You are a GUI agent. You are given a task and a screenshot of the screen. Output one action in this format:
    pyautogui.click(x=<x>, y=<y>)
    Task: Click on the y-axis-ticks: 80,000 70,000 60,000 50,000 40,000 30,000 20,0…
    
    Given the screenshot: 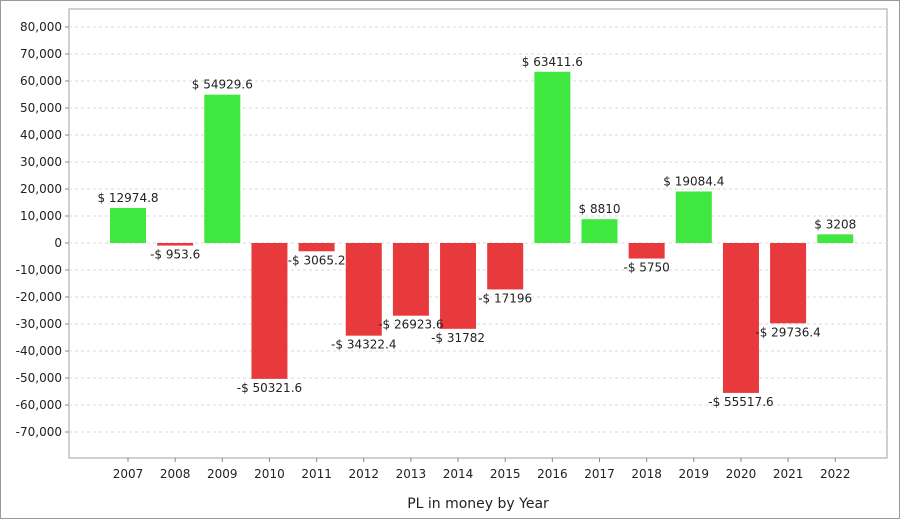 What is the action you would take?
    pyautogui.click(x=42, y=229)
    